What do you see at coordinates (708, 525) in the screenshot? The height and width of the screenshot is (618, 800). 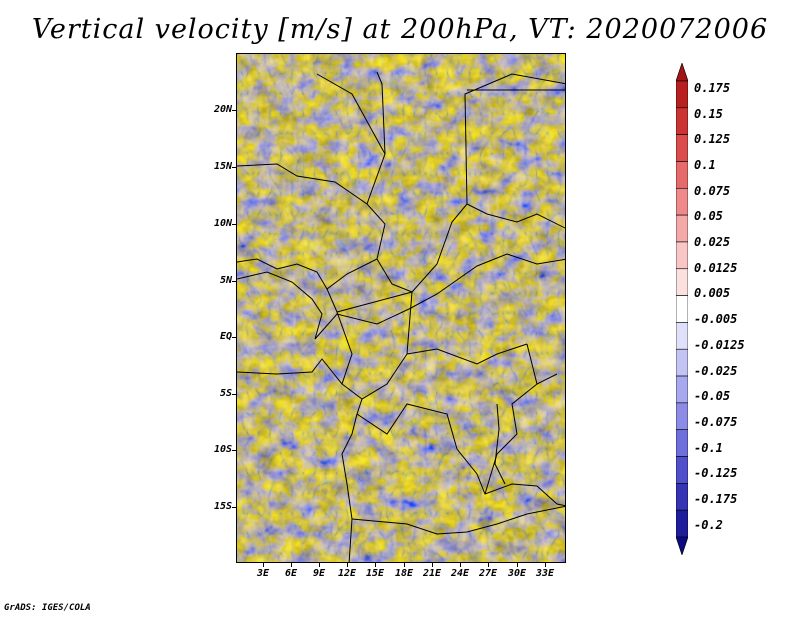 I see `colorbar-label: -0.2` at bounding box center [708, 525].